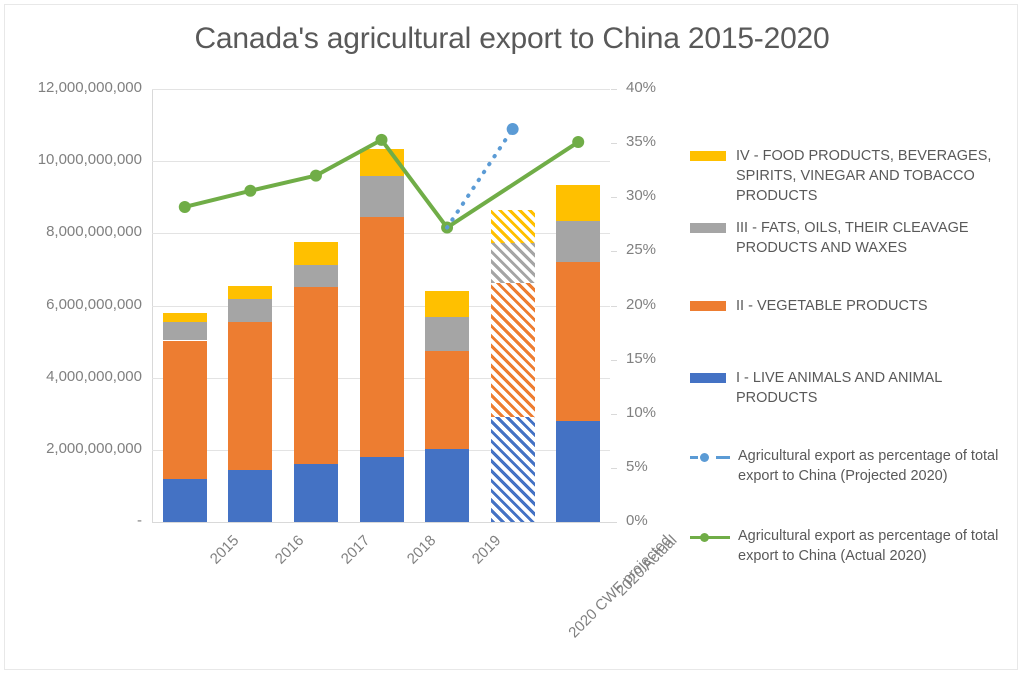 Image resolution: width=1024 pixels, height=676 pixels. Describe the element at coordinates (89, 160) in the screenshot. I see `y-axis-left-tick-label: 10,000,000,000` at that location.